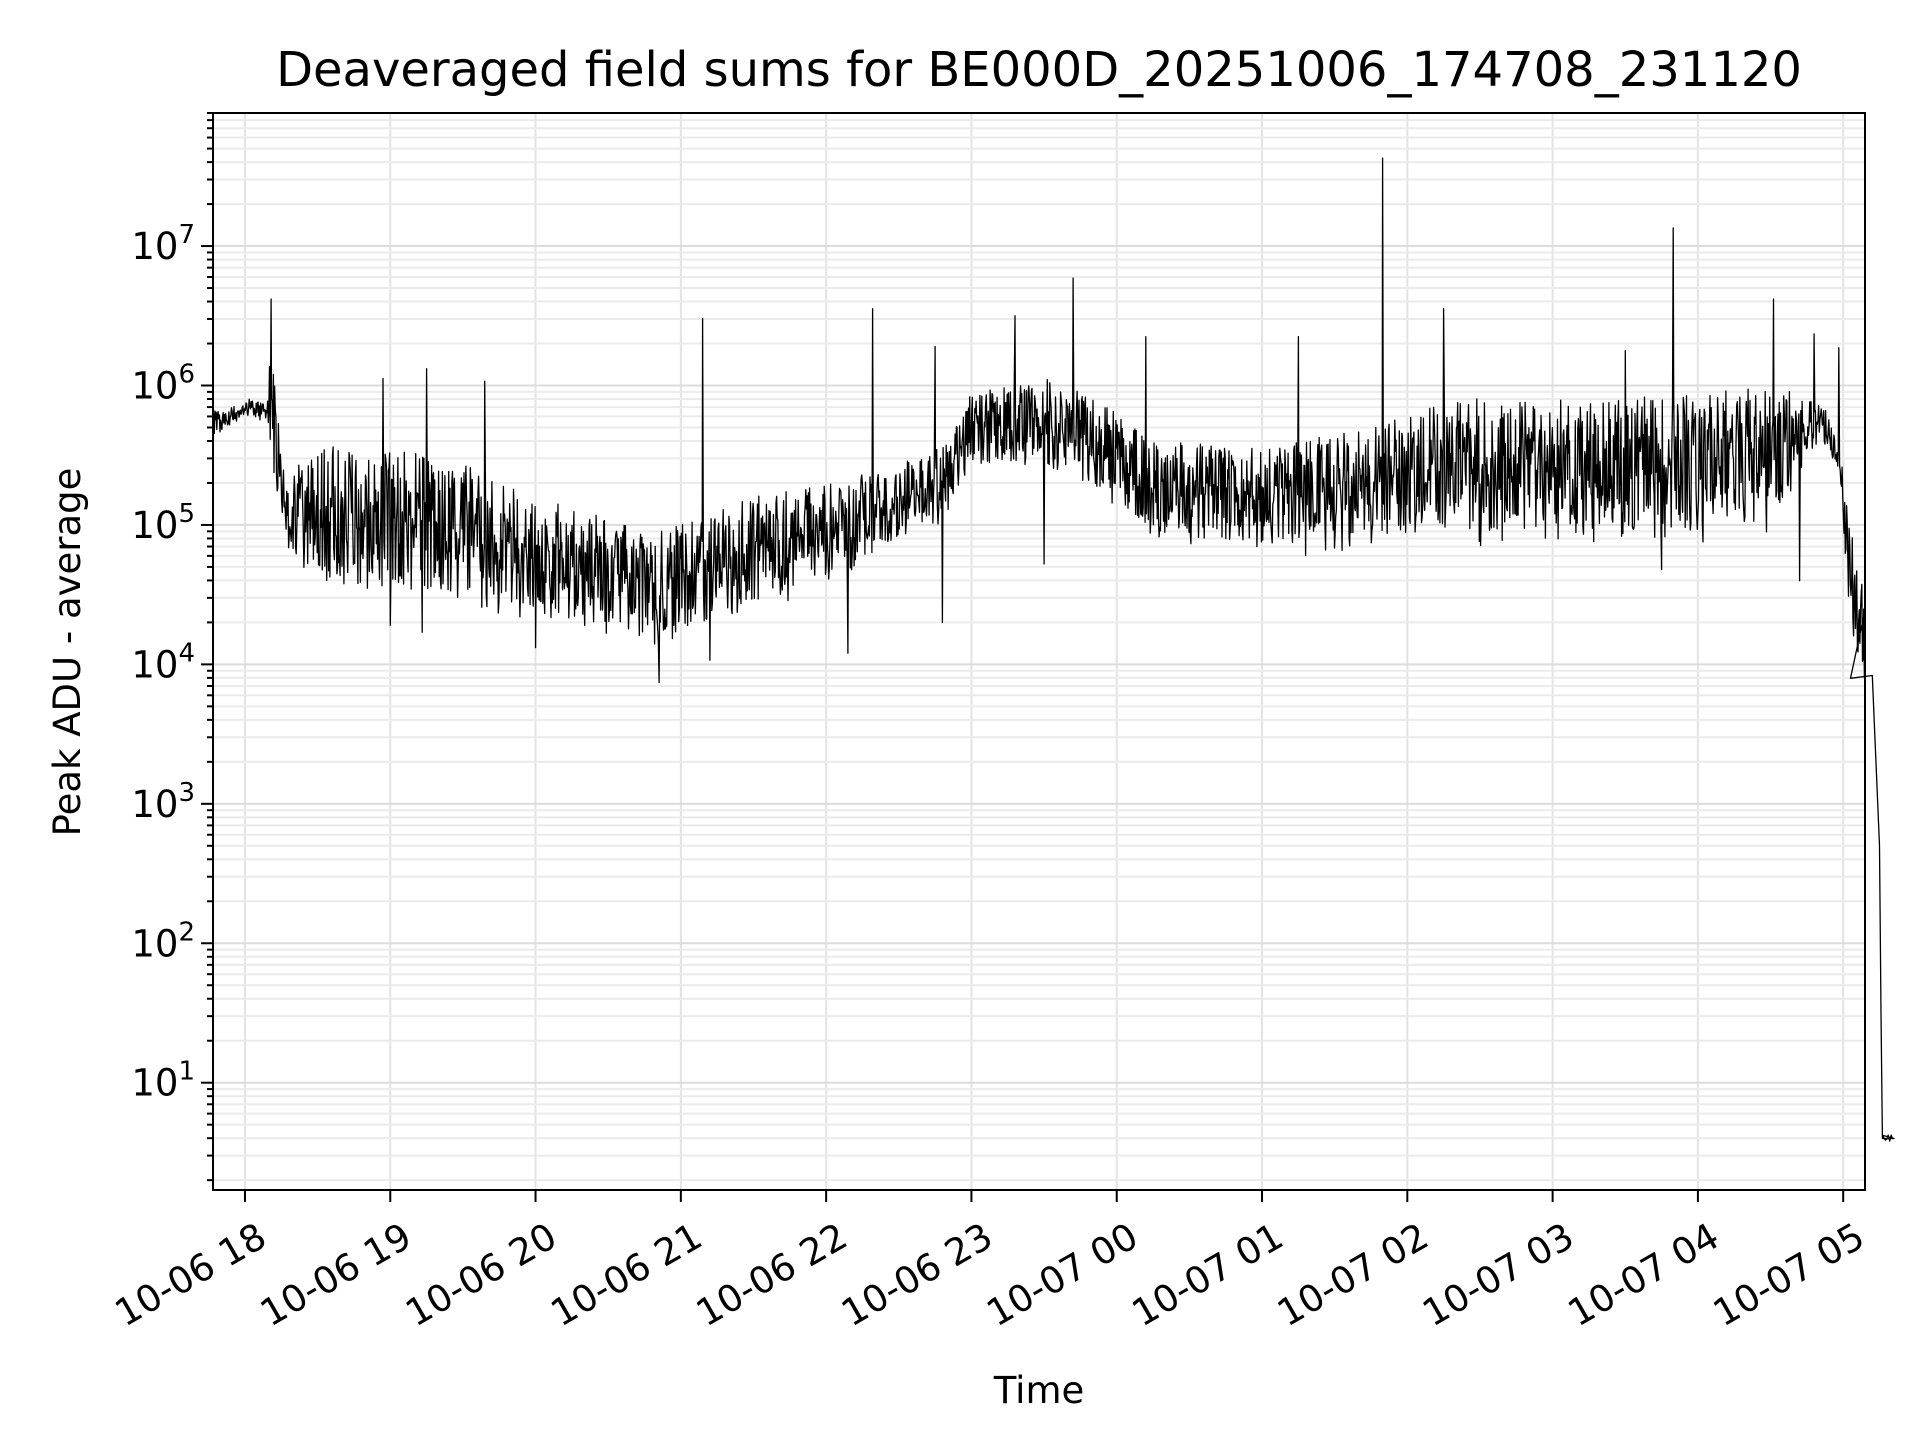 This screenshot has height=1440, width=1920. I want to click on y-tick-label: 10⁵, so click(163, 523).